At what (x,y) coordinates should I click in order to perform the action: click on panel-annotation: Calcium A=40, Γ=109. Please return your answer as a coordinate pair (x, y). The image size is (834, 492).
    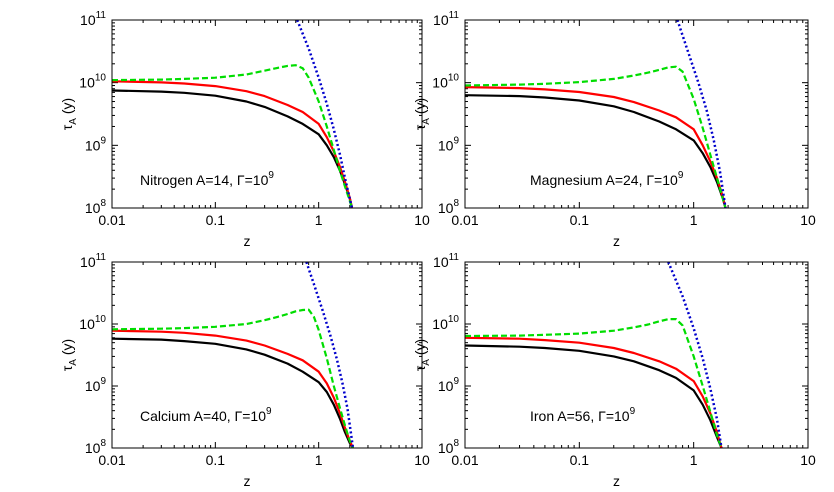
    Looking at the image, I should click on (206, 415).